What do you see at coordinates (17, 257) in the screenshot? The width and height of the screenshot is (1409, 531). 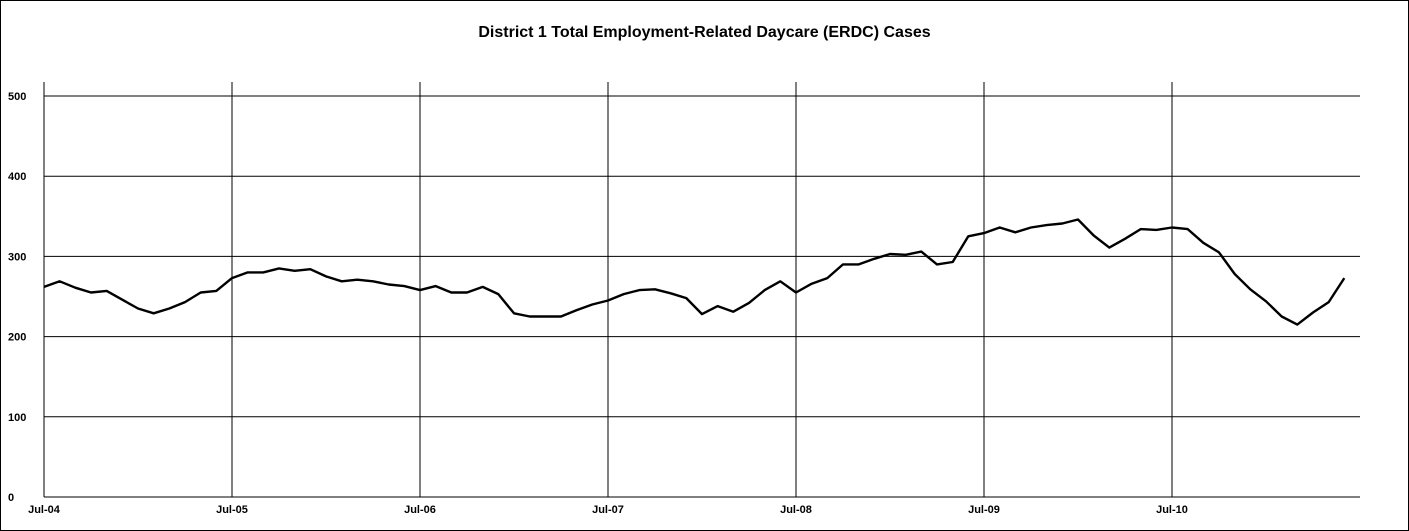 I see `y-tick-label: 300` at bounding box center [17, 257].